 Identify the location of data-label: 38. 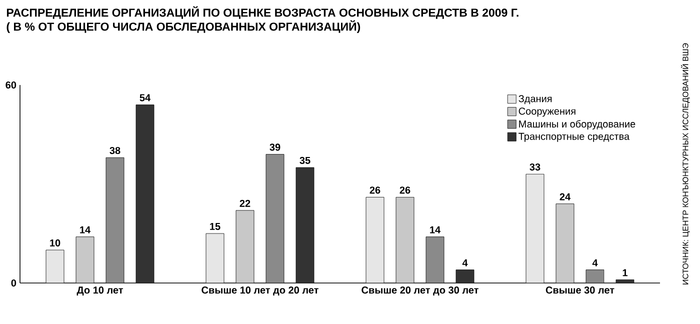
(115, 150).